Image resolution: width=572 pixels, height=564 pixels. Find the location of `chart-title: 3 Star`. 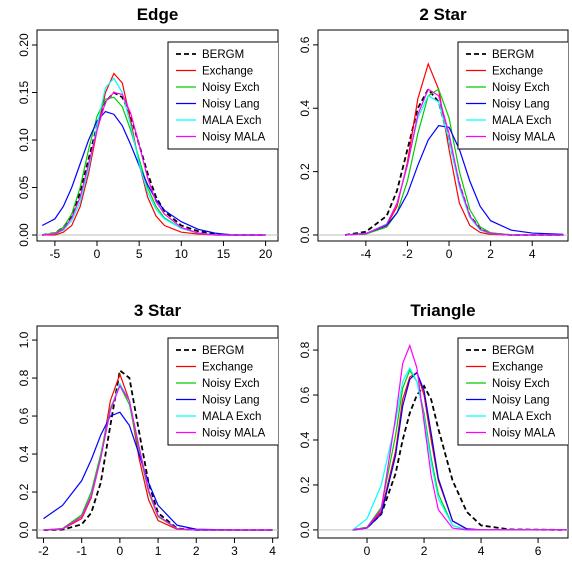

chart-title: 3 Star is located at coordinates (158, 310).